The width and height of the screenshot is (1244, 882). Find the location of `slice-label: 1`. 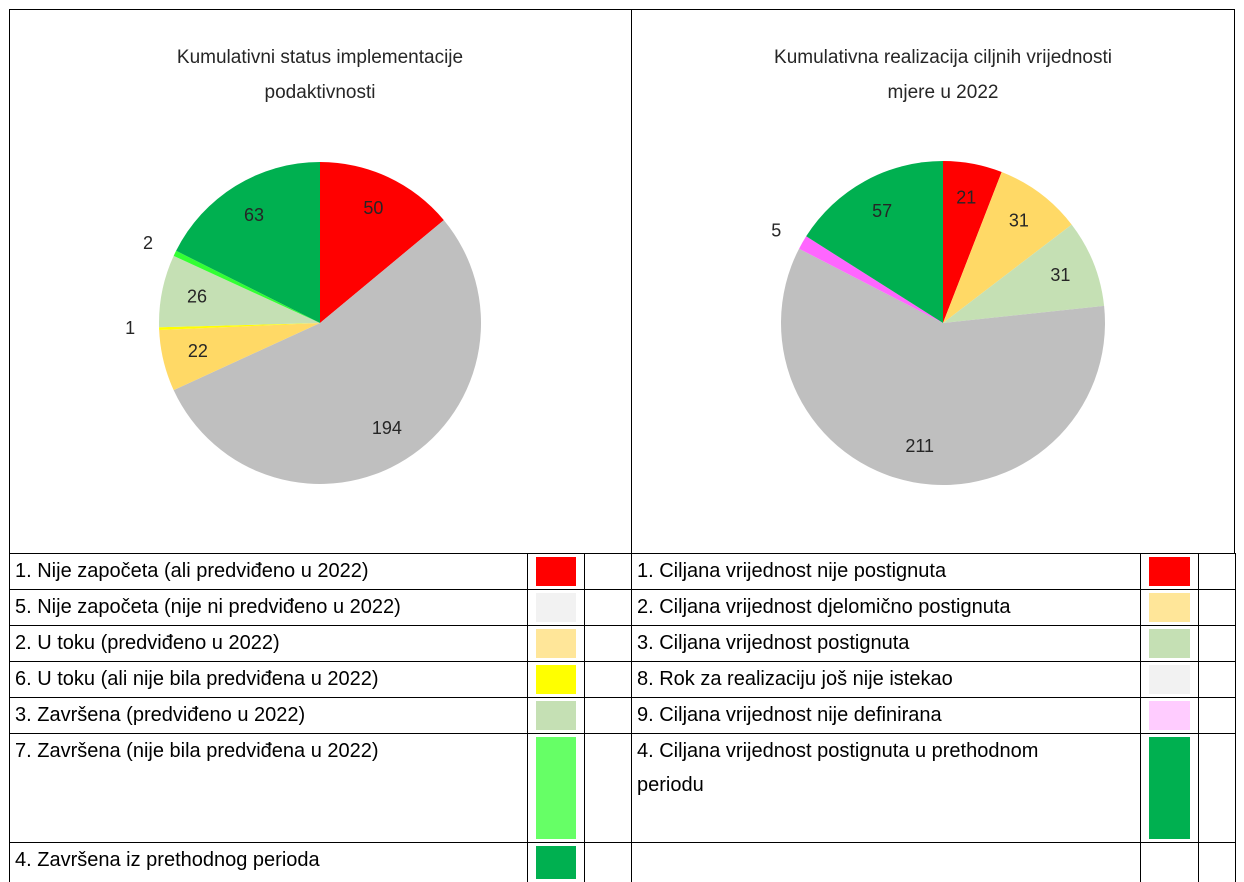

slice-label: 1 is located at coordinates (130, 328).